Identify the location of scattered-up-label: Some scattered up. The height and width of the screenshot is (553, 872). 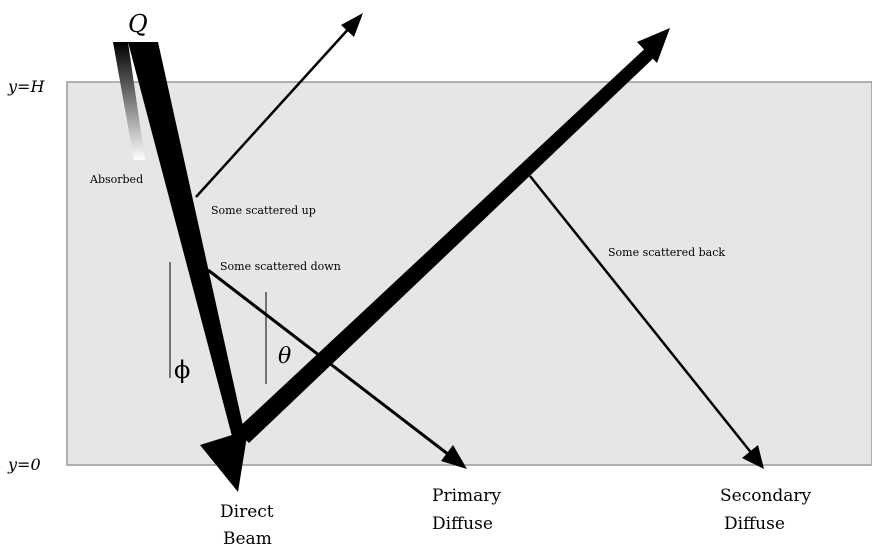
(263, 210).